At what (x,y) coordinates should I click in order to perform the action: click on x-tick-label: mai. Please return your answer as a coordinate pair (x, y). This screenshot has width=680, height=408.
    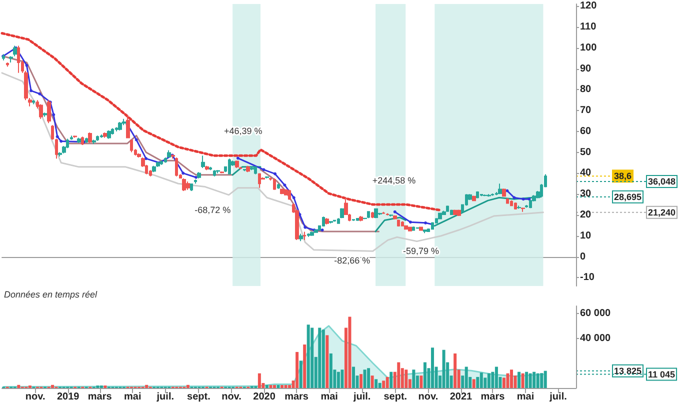
    Looking at the image, I should click on (133, 397).